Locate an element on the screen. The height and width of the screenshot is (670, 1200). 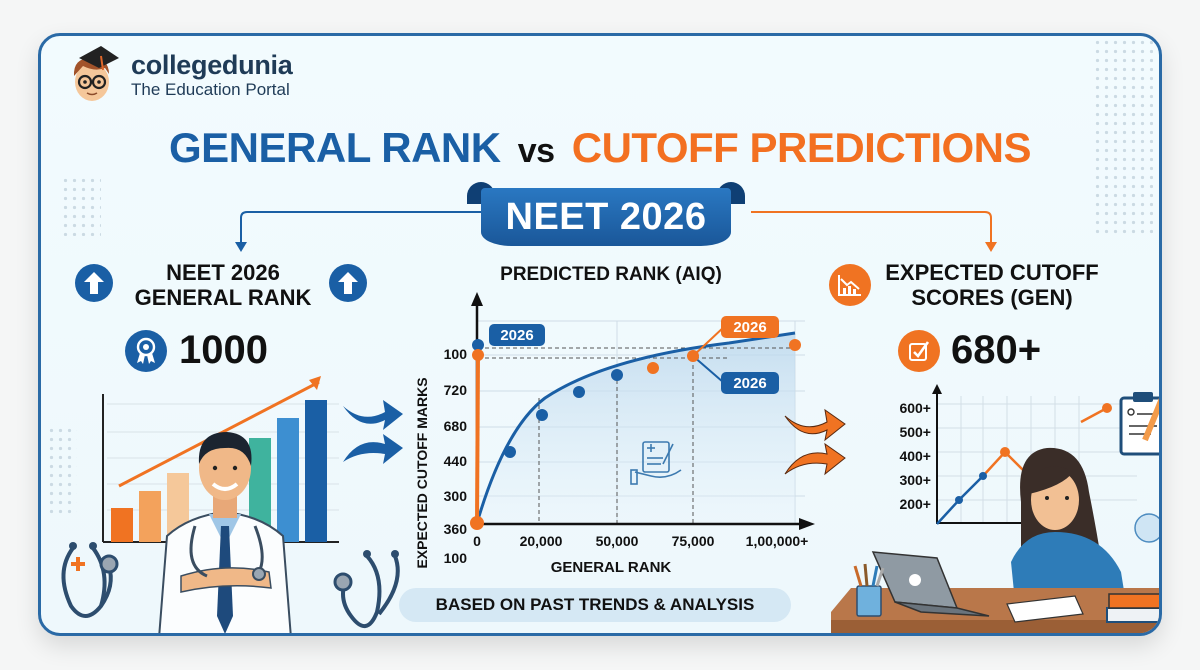
y-tick: 680 is located at coordinates (456, 426).